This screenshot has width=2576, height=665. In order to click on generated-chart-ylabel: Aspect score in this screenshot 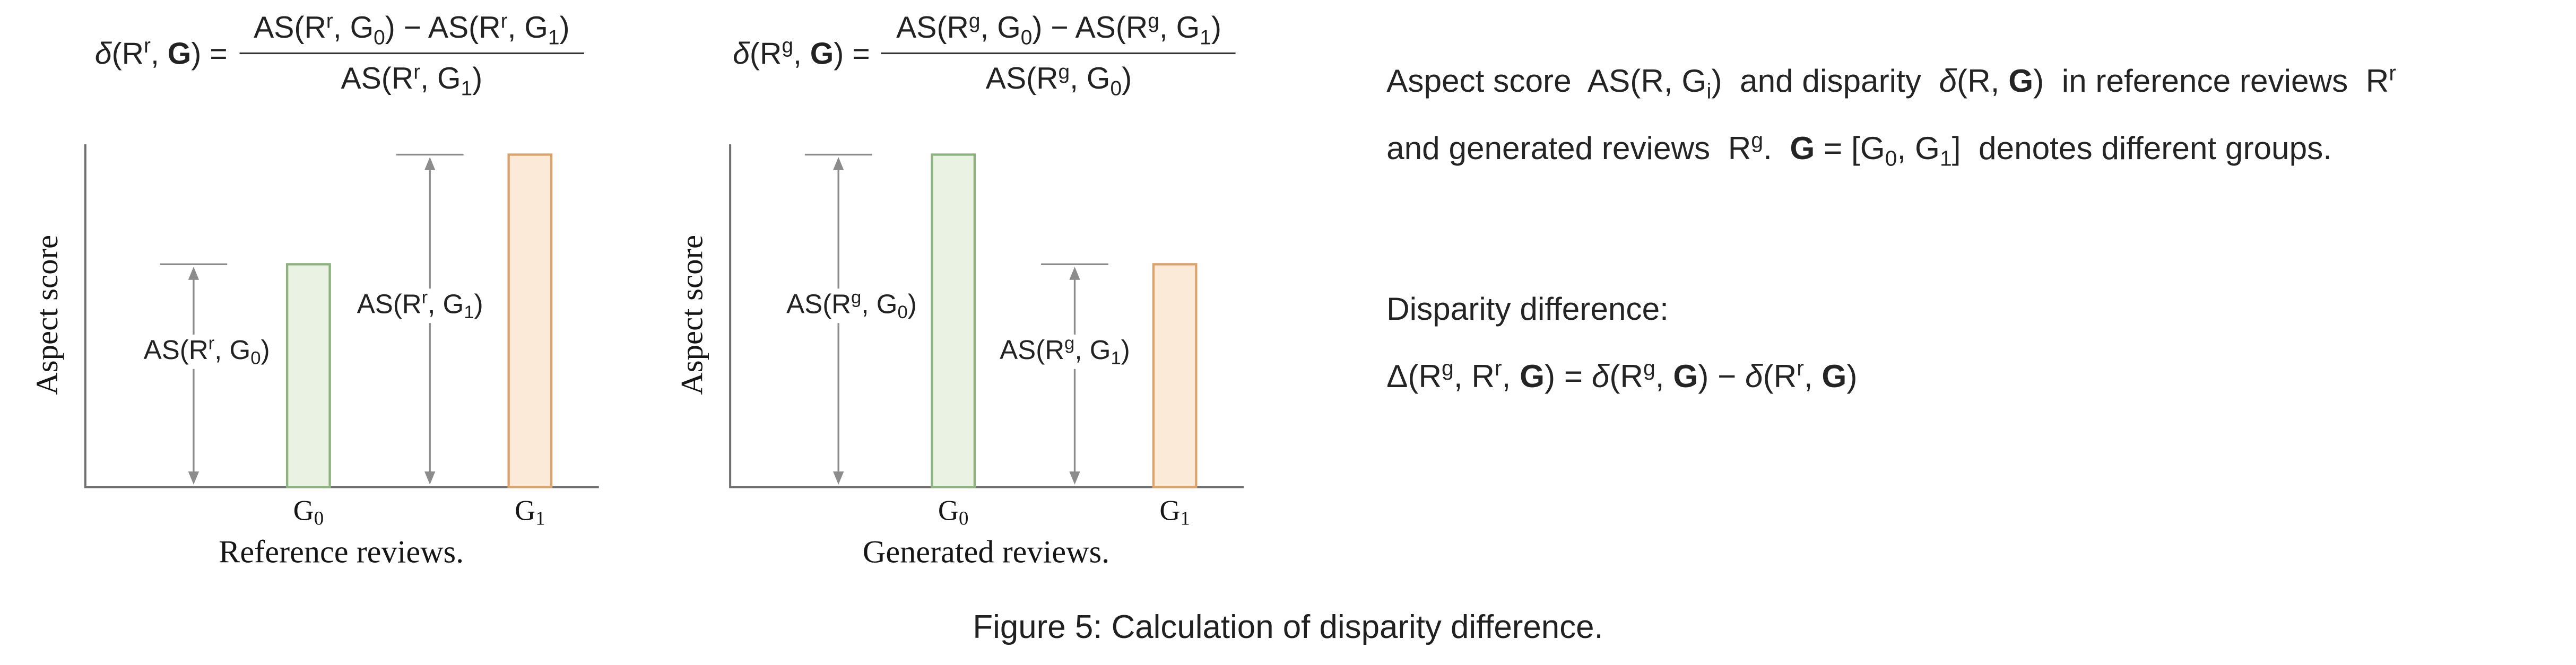, I will do `click(693, 314)`.